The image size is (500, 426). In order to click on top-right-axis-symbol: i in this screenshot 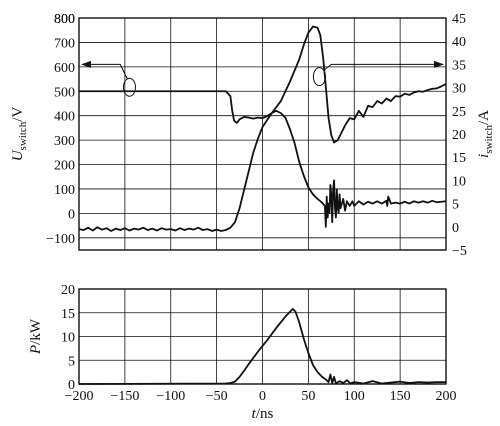, I will do `click(484, 156)`.